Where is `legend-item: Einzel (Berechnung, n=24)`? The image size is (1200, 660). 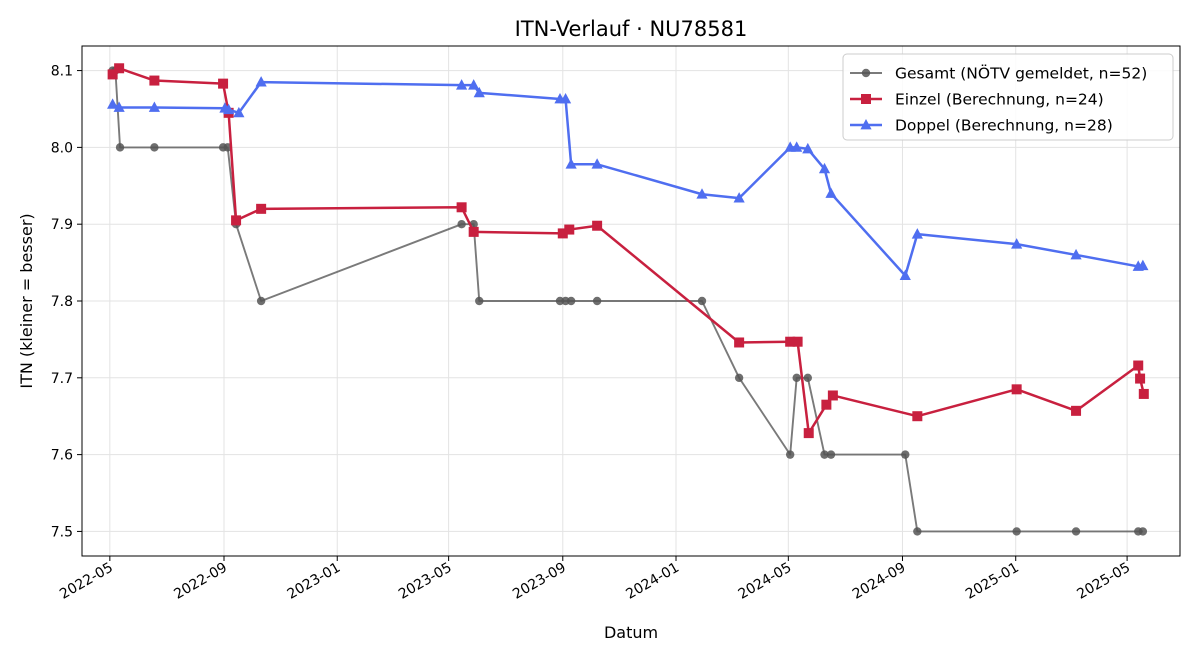
legend-item: Einzel (Berechnung, n=24) is located at coordinates (977, 100).